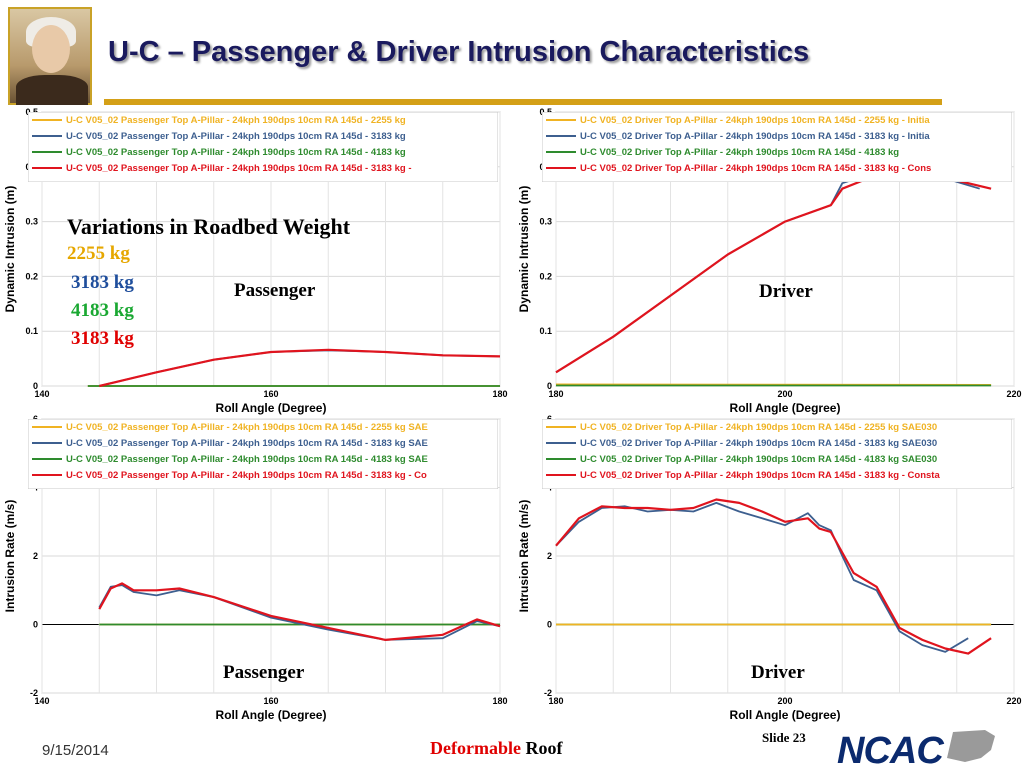  Describe the element at coordinates (475, 748) in the screenshot. I see `footer-title-part1: Deformable` at that location.